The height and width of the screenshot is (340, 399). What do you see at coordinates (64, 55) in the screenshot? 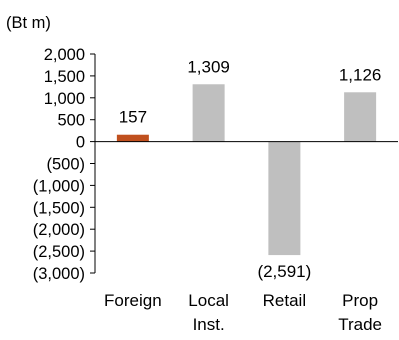
I see `y-tick-label: 2,000` at bounding box center [64, 55].